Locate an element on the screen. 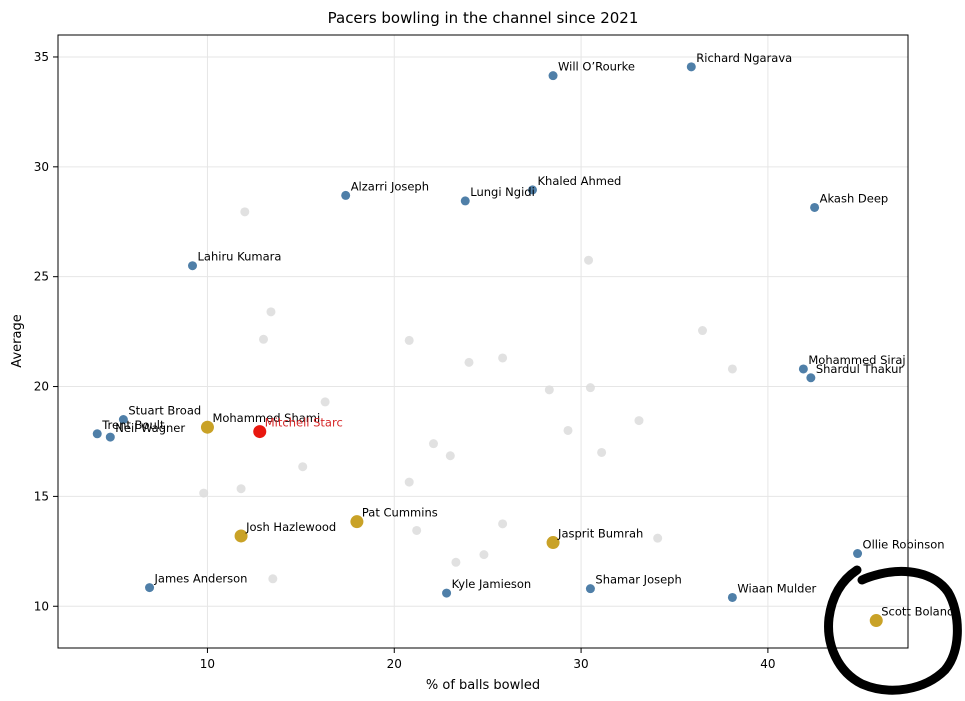 The image size is (965, 701). x-tick-label: 30 is located at coordinates (580, 664).